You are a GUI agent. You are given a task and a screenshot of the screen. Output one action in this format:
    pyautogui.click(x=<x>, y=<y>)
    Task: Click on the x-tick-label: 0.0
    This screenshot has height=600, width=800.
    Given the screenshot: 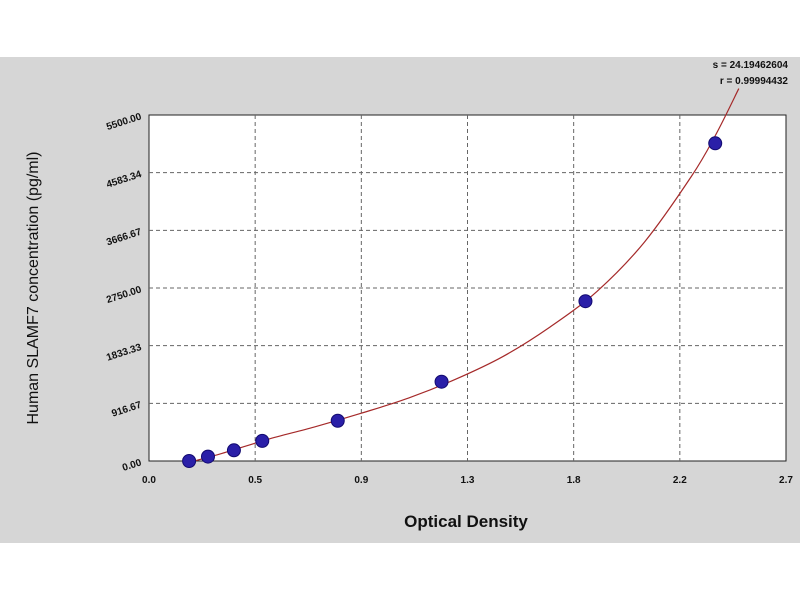 What is the action you would take?
    pyautogui.click(x=149, y=480)
    